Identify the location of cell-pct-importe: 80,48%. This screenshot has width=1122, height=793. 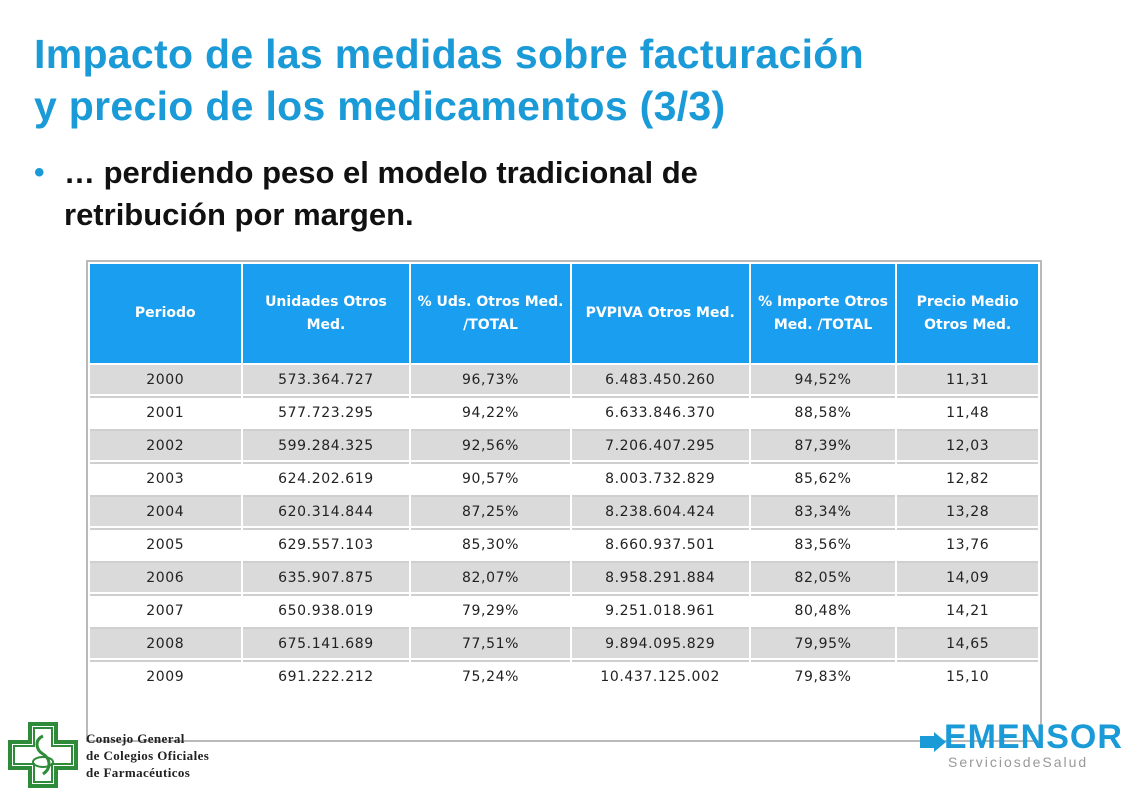
(823, 609).